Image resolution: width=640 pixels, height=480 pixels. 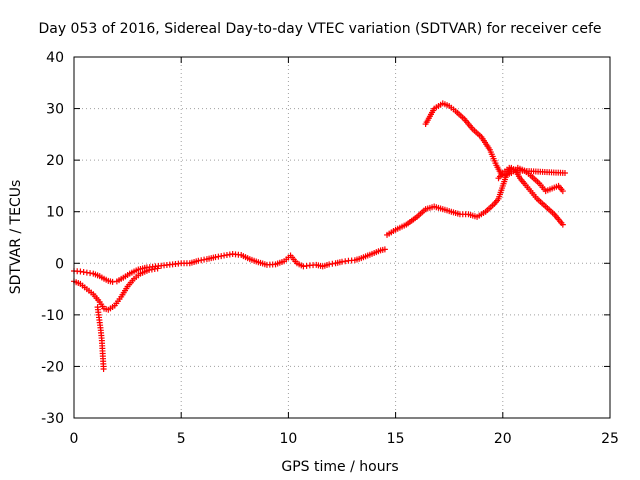 What do you see at coordinates (59, 264) in the screenshot?
I see `y-tick-label: 0` at bounding box center [59, 264].